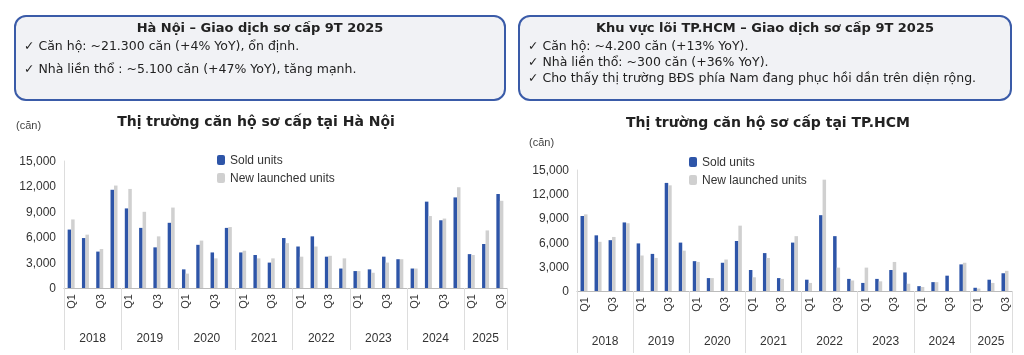 The image size is (1024, 355). What do you see at coordinates (162, 46) in the screenshot?
I see `text: ✓ Căn hộ: ~21.300 căn (+4% YoY), ổn định.` at bounding box center [162, 46].